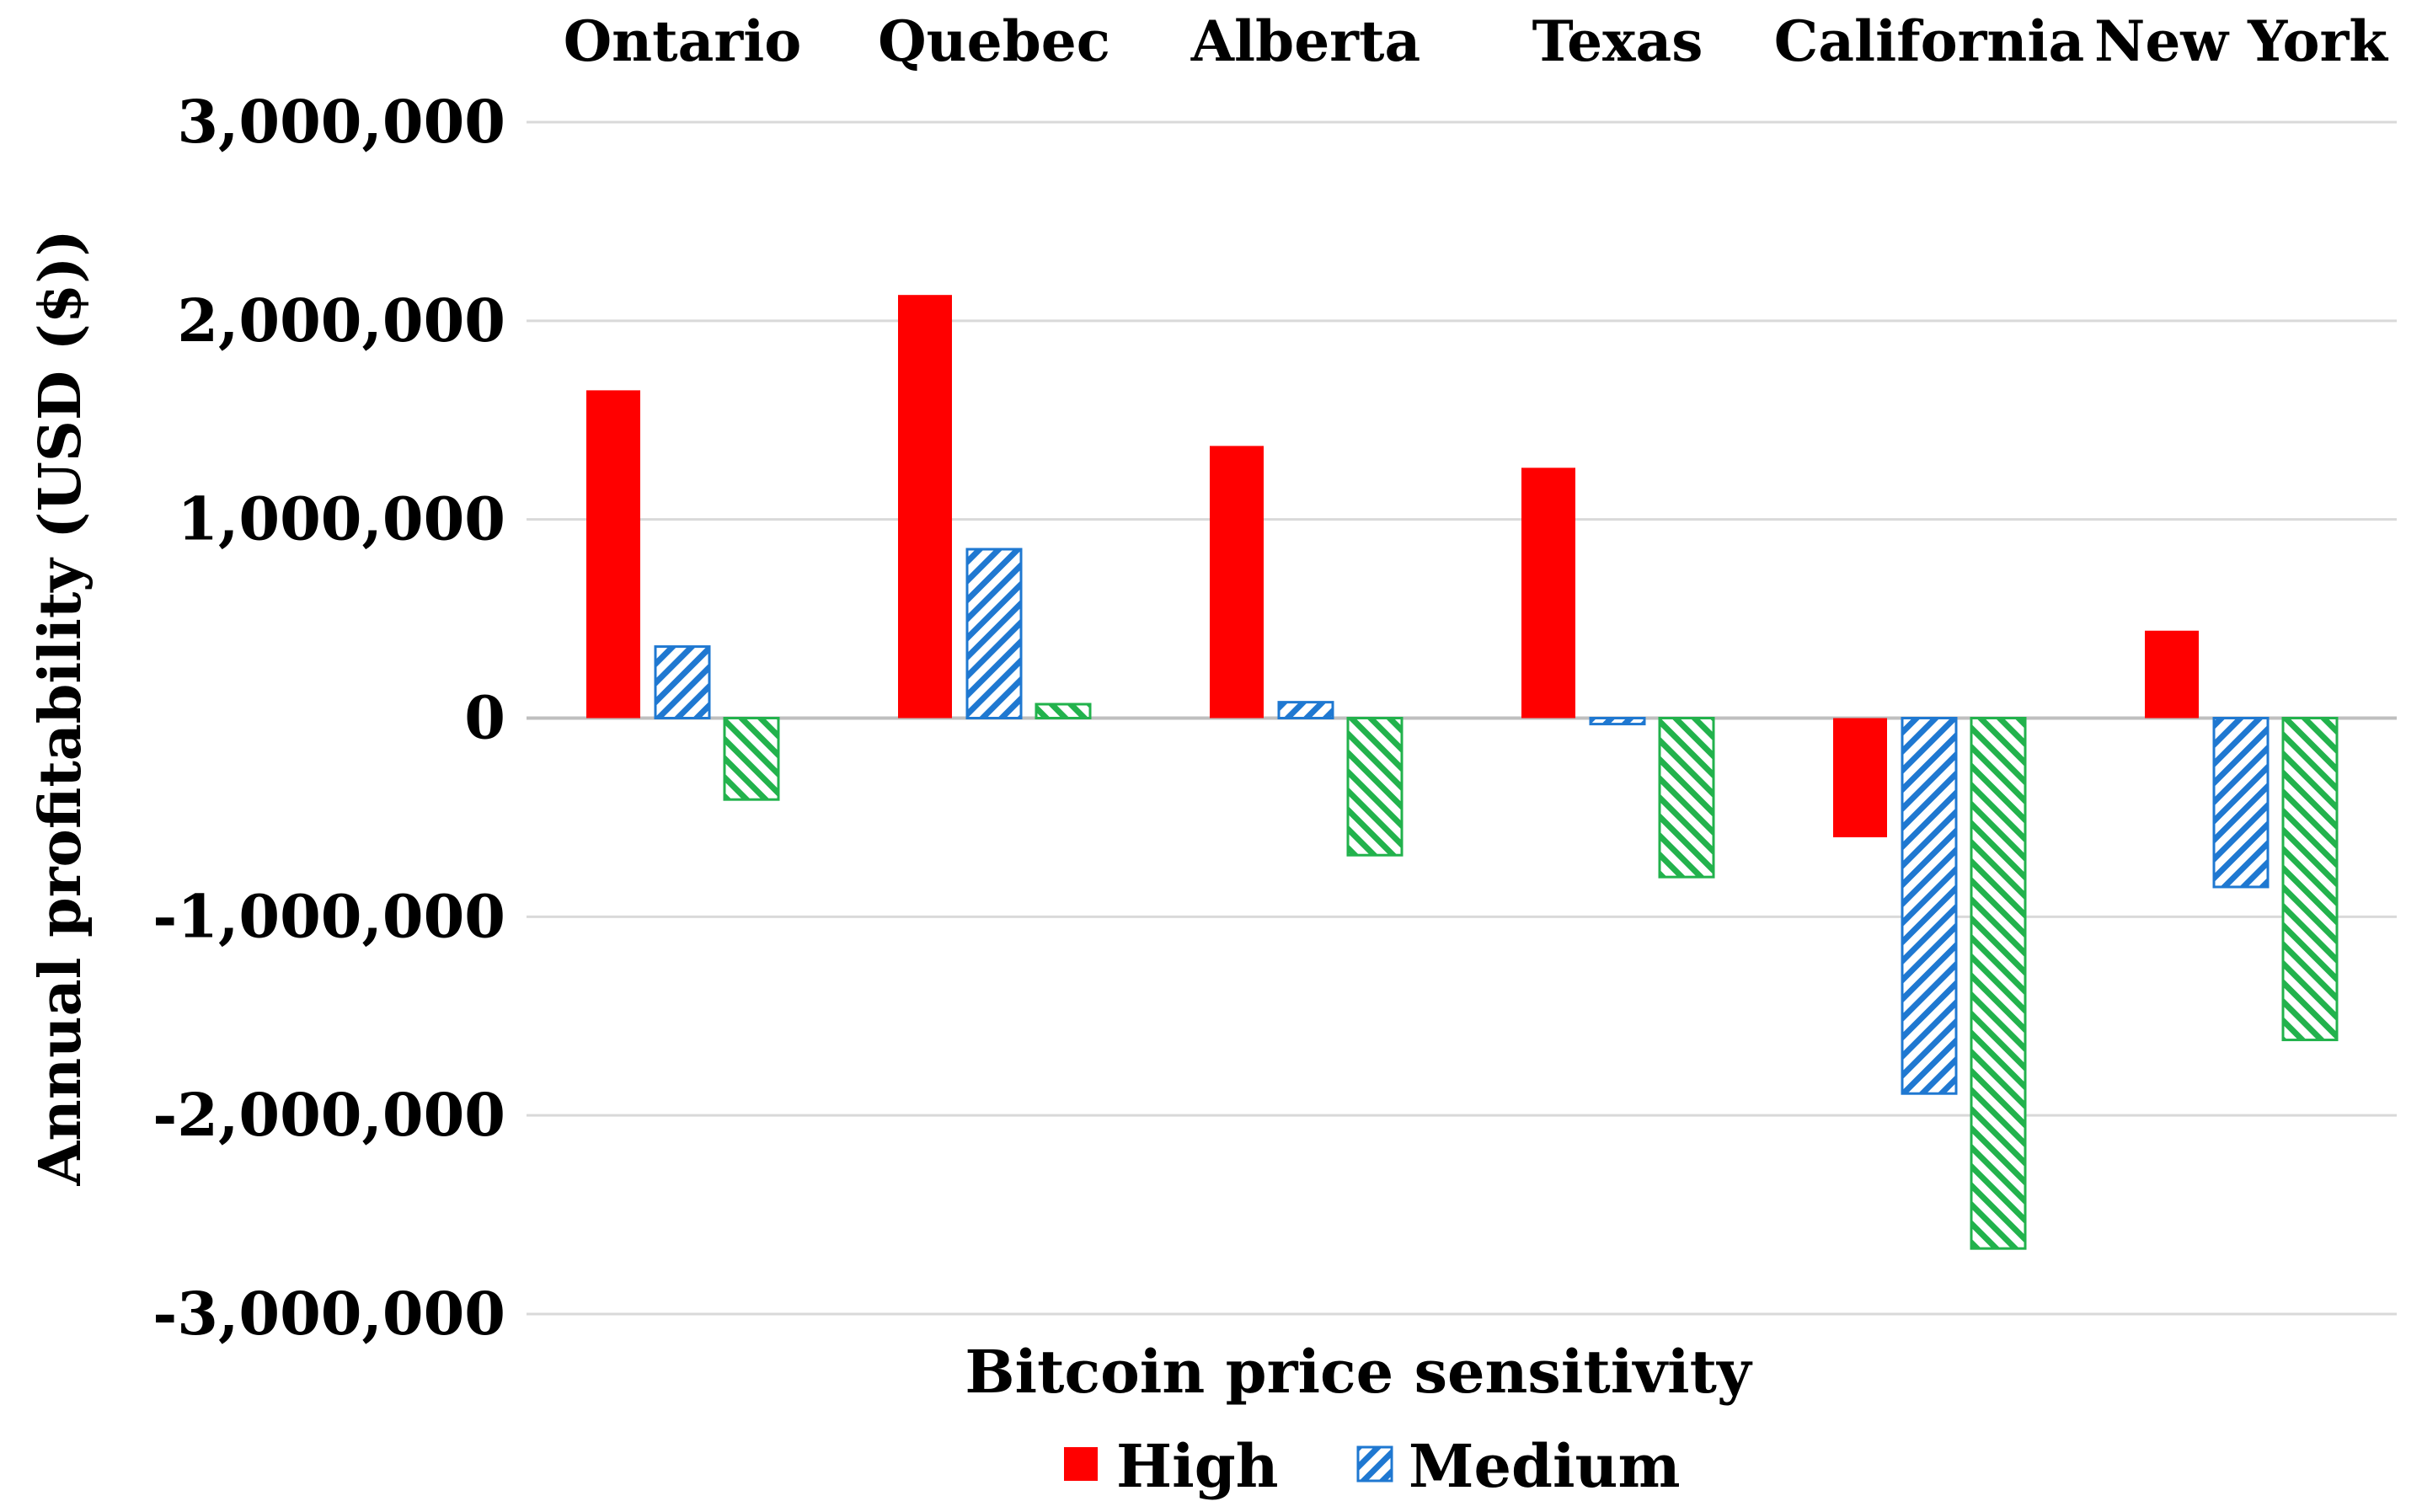 The height and width of the screenshot is (1512, 2422). What do you see at coordinates (1305, 710) in the screenshot?
I see `bar-medium-alberta` at bounding box center [1305, 710].